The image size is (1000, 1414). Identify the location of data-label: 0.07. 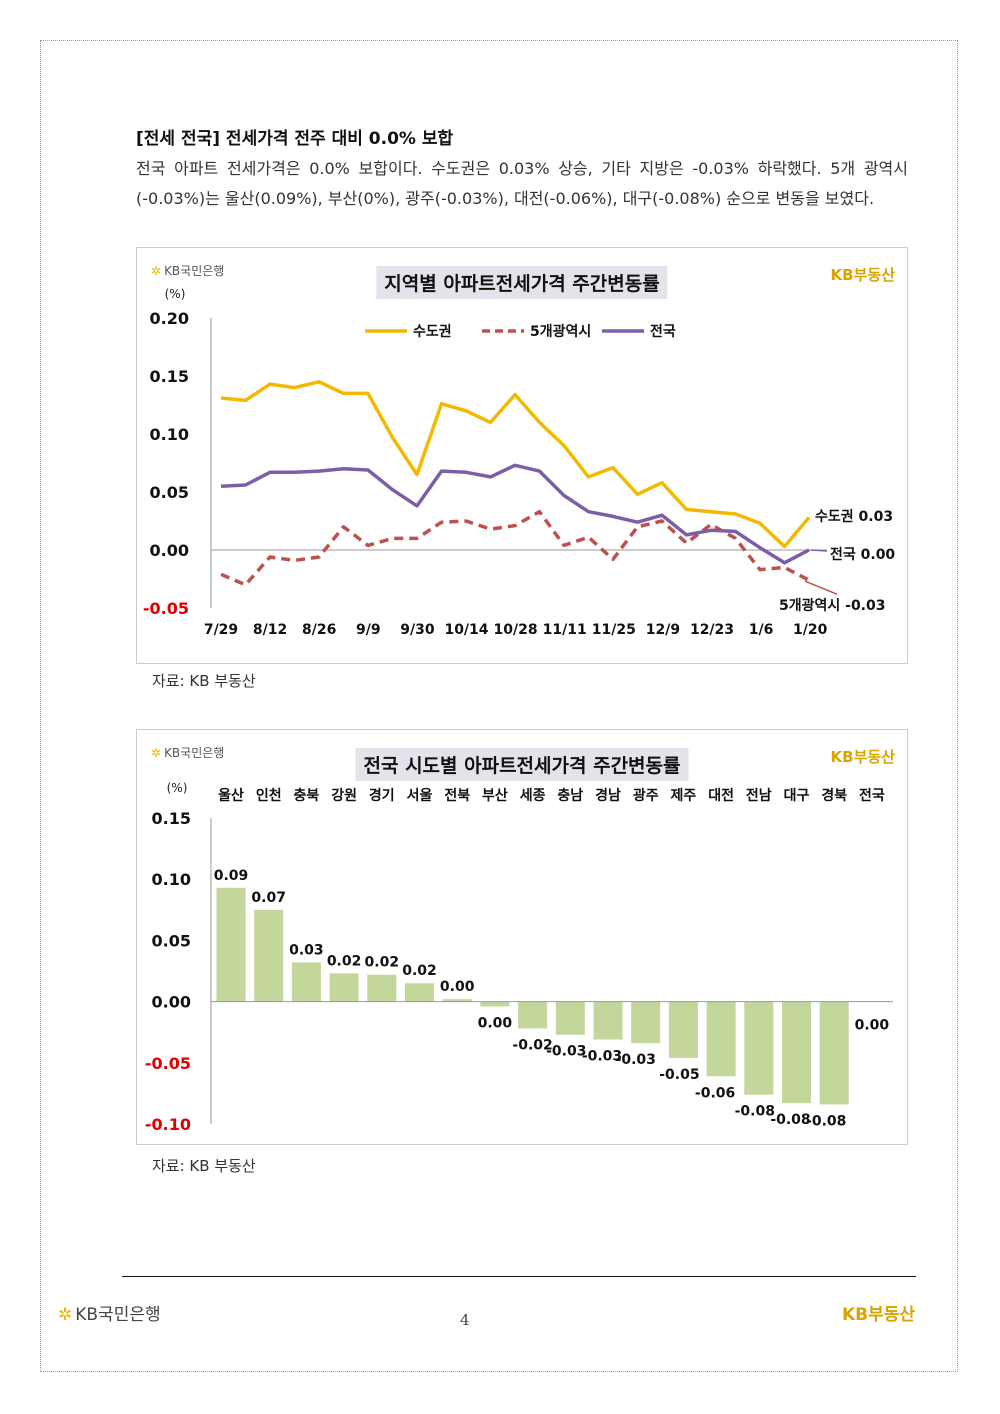
(268, 898).